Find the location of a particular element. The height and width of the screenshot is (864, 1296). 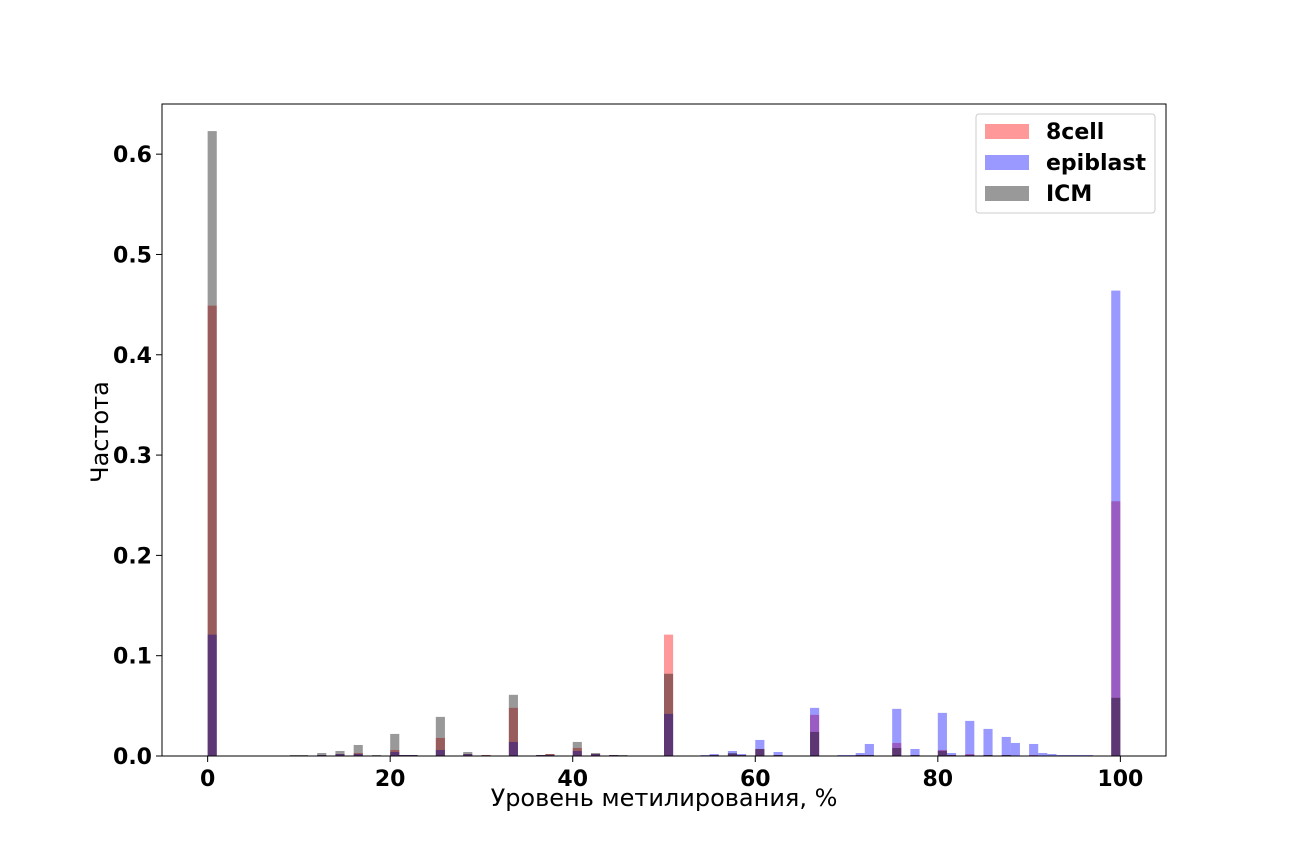

legend-label-icm: ICM is located at coordinates (1069, 194).